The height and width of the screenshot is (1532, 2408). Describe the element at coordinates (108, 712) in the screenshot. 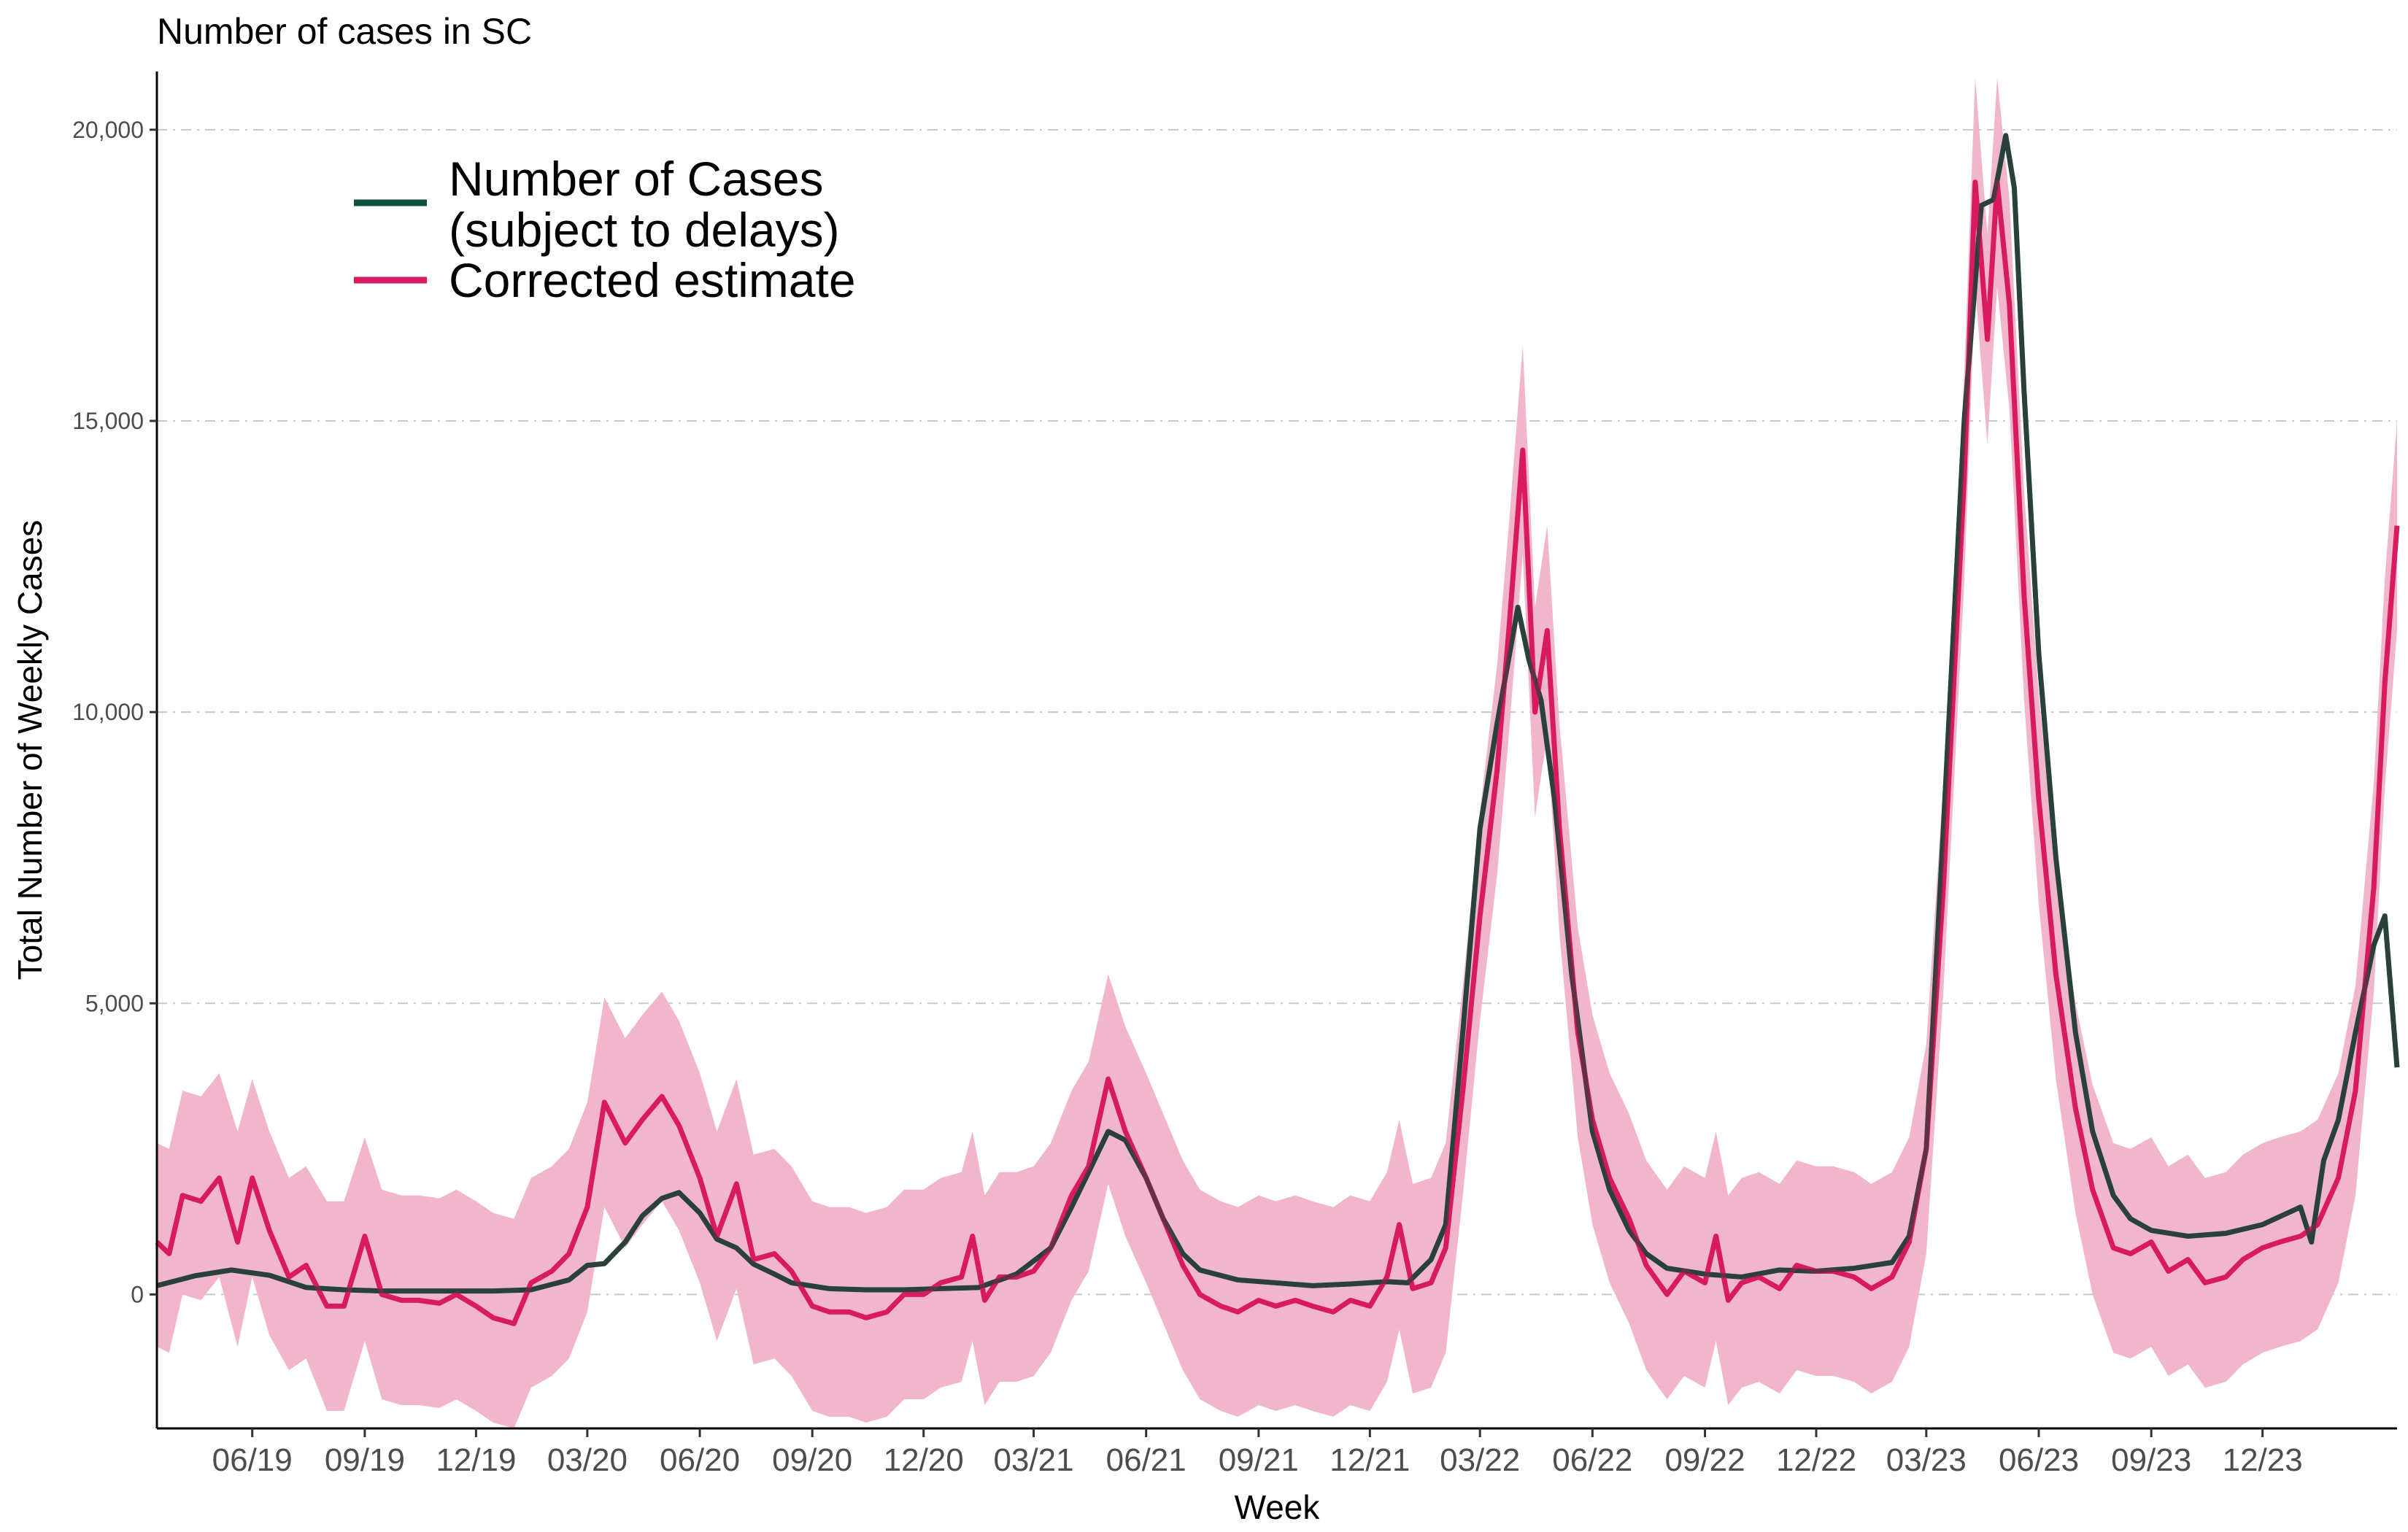

I see `y-tick-label-2: 10,000` at that location.